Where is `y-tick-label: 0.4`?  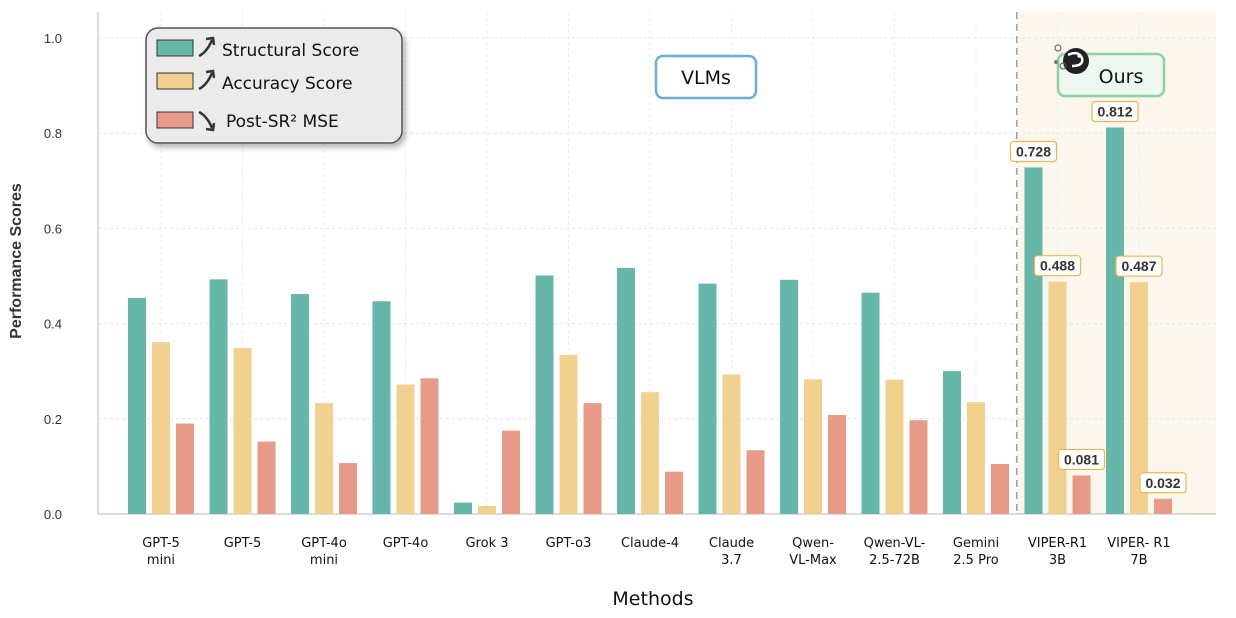
y-tick-label: 0.4 is located at coordinates (53, 324).